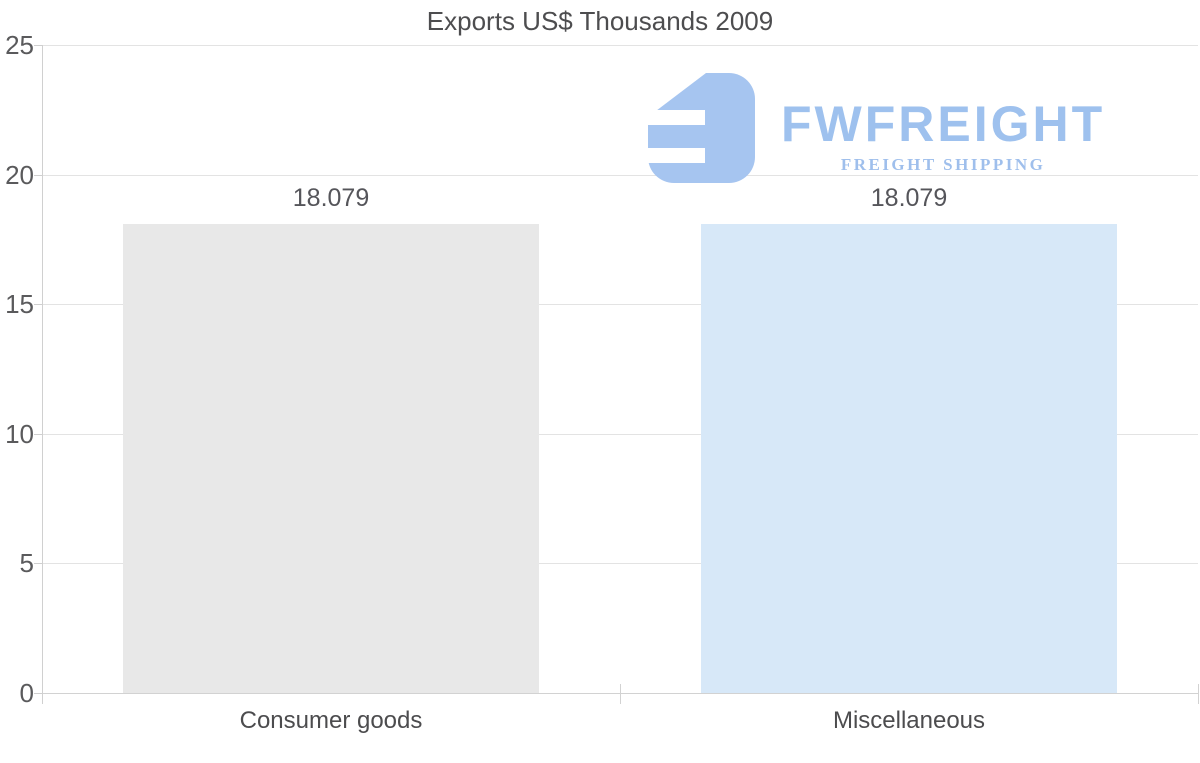 The width and height of the screenshot is (1200, 763). Describe the element at coordinates (26, 563) in the screenshot. I see `y-tick-label-5: 5` at that location.